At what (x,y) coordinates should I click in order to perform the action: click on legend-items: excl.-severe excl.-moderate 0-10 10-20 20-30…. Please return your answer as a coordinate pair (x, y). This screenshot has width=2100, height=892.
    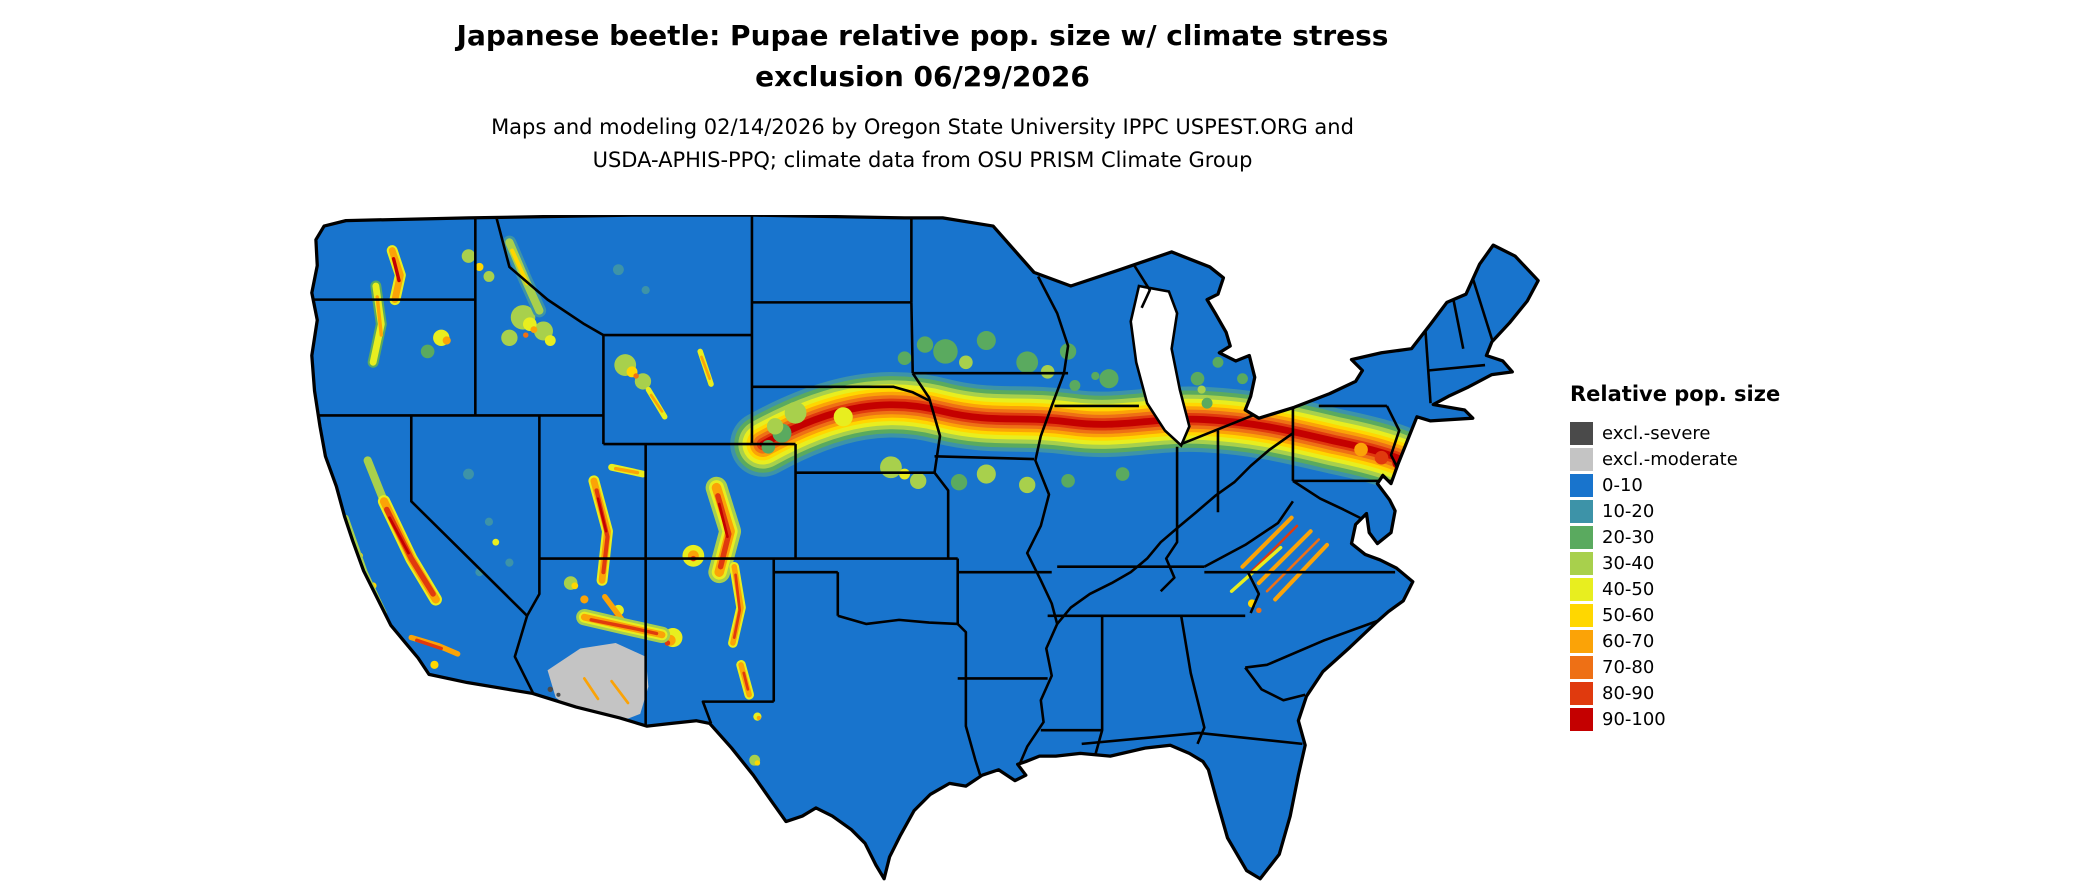
    Looking at the image, I should click on (1675, 576).